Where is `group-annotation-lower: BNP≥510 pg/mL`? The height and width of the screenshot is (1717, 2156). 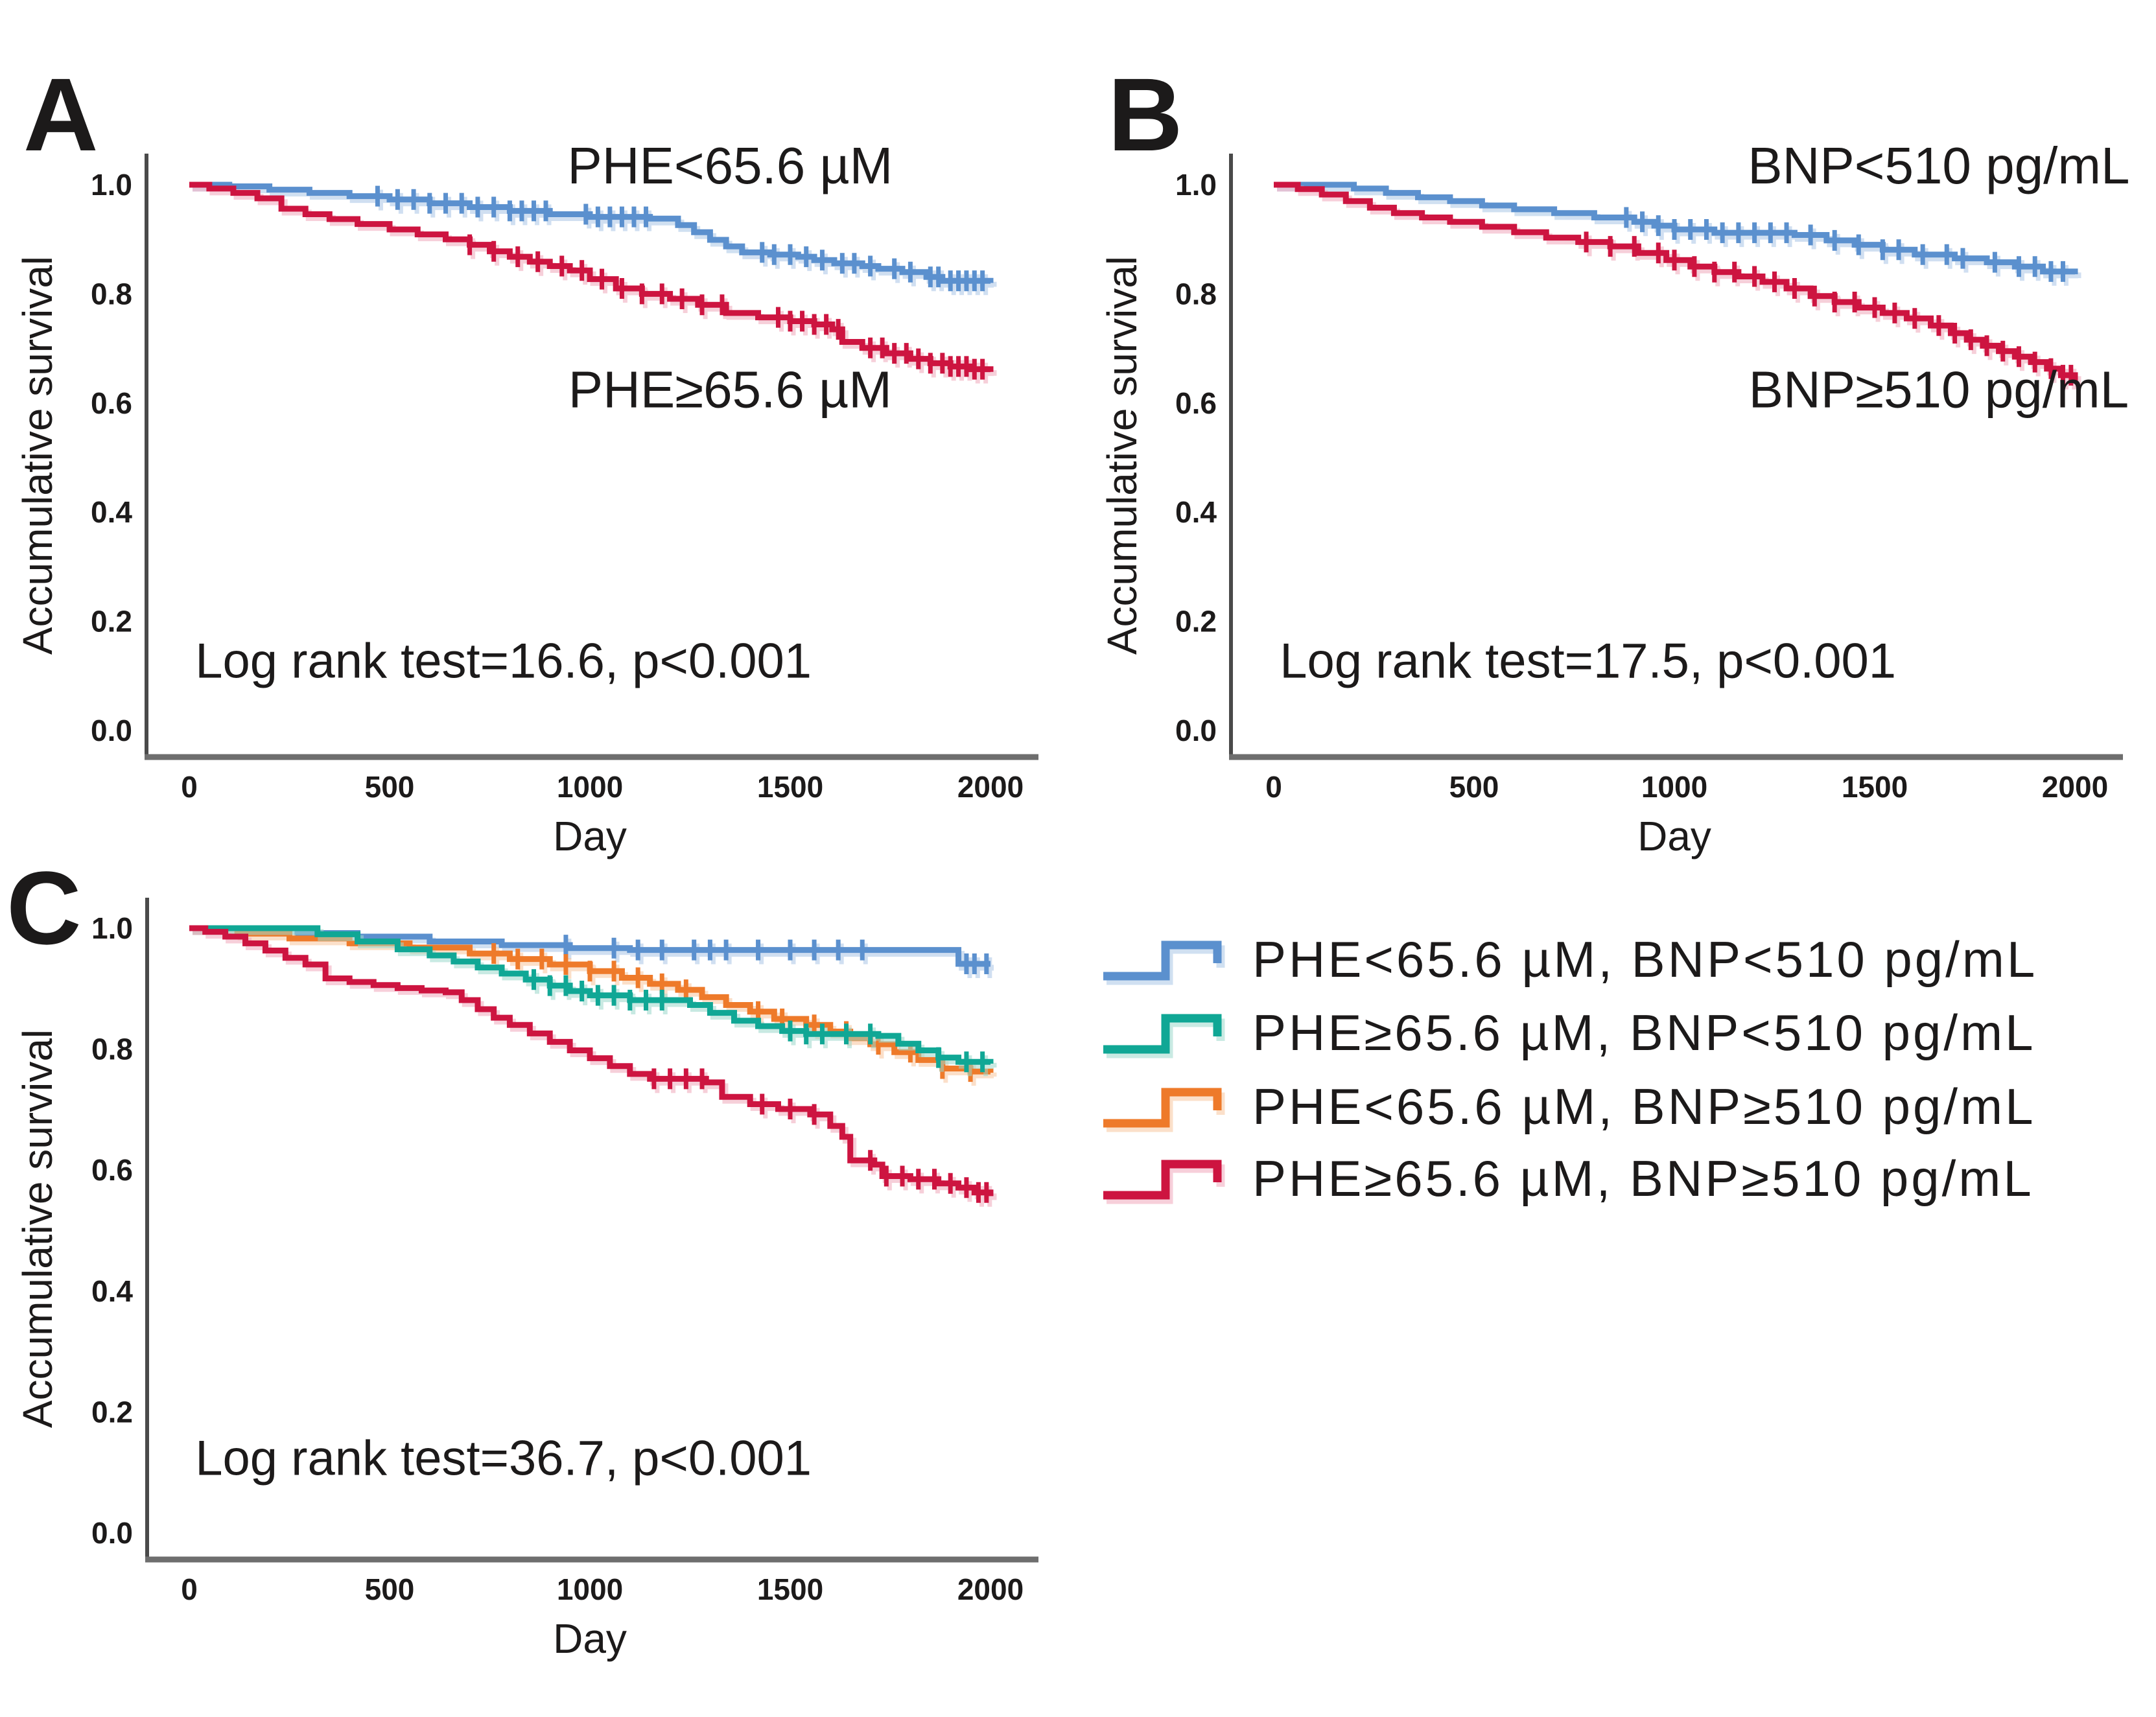
group-annotation-lower: BNP≥510 pg/mL is located at coordinates (1939, 389).